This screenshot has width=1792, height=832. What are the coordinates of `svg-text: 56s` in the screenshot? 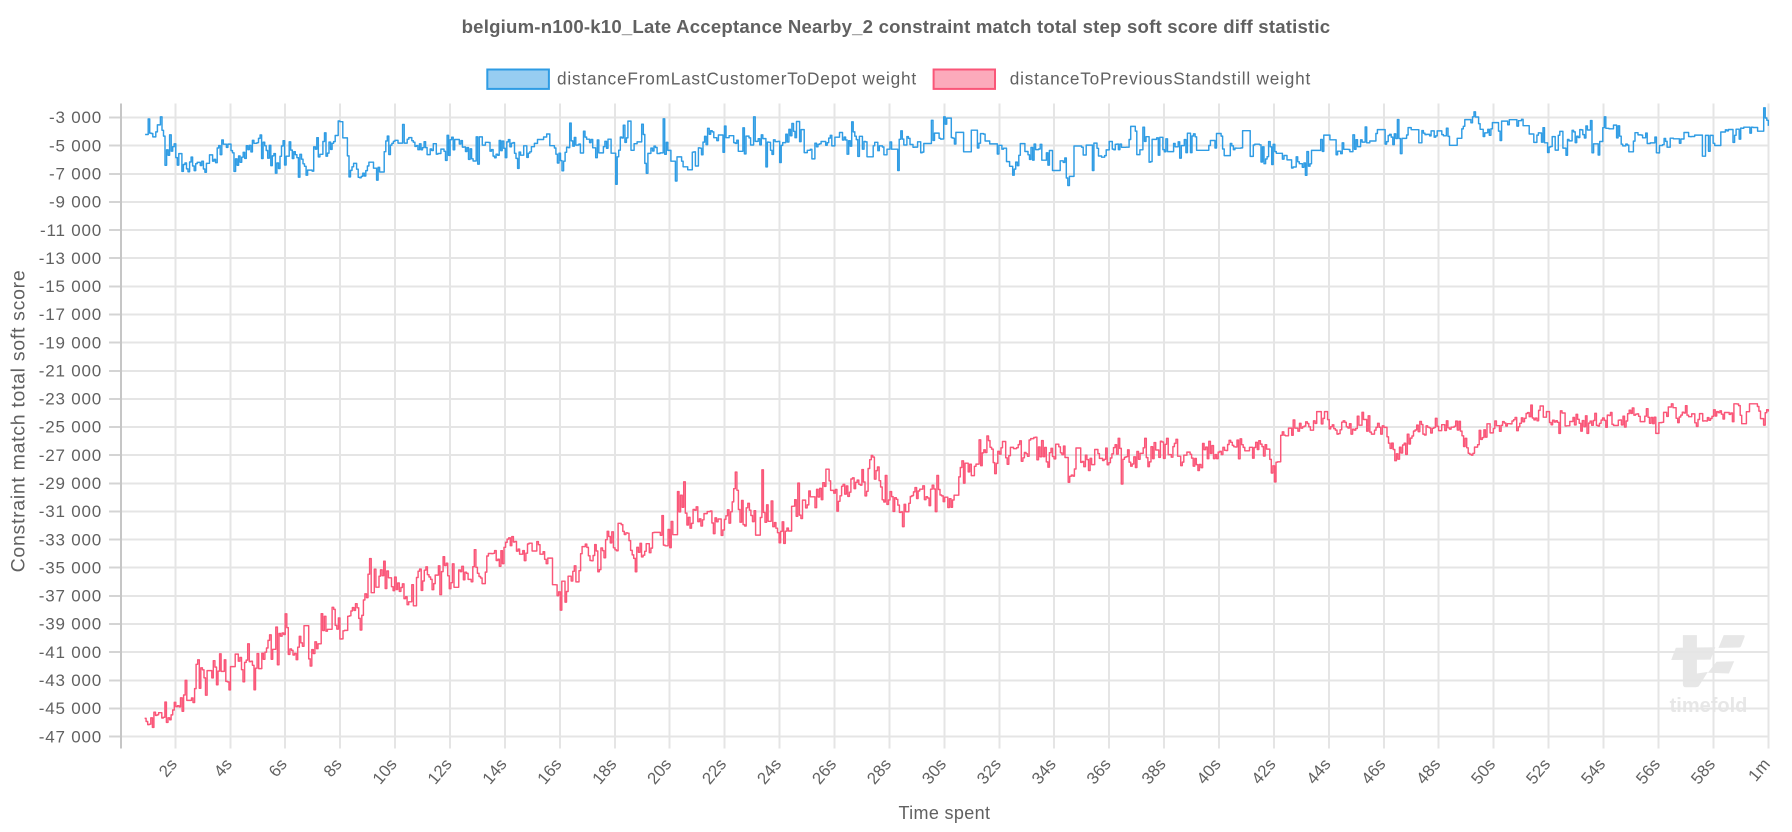 It's located at (1648, 771).